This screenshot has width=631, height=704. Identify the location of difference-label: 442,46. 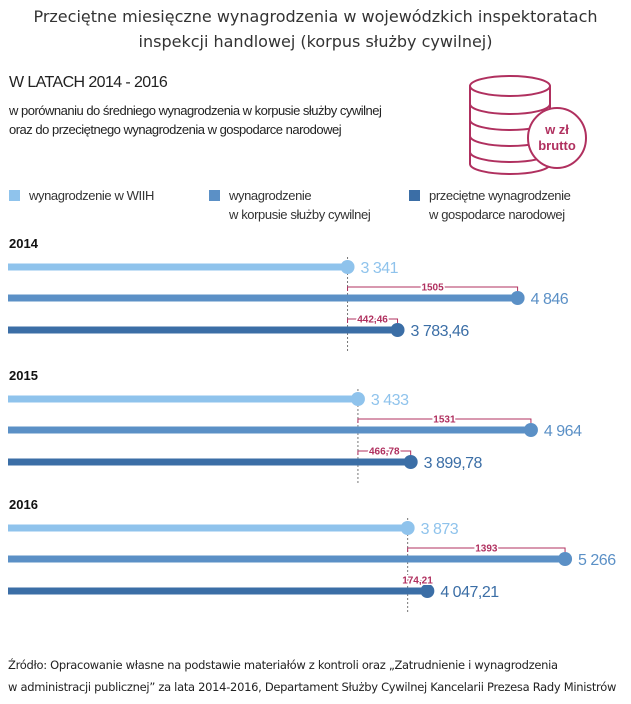
(372, 320).